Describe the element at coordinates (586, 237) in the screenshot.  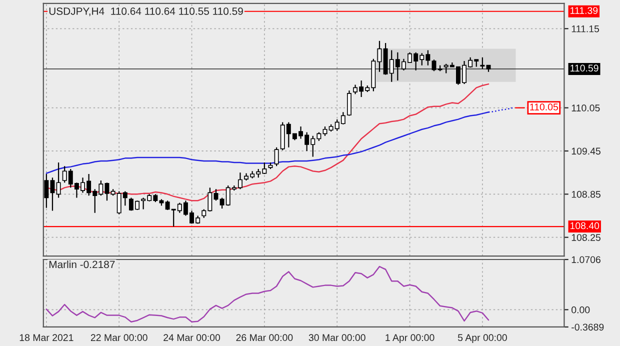
I see `y-tick-label: 108.25` at that location.